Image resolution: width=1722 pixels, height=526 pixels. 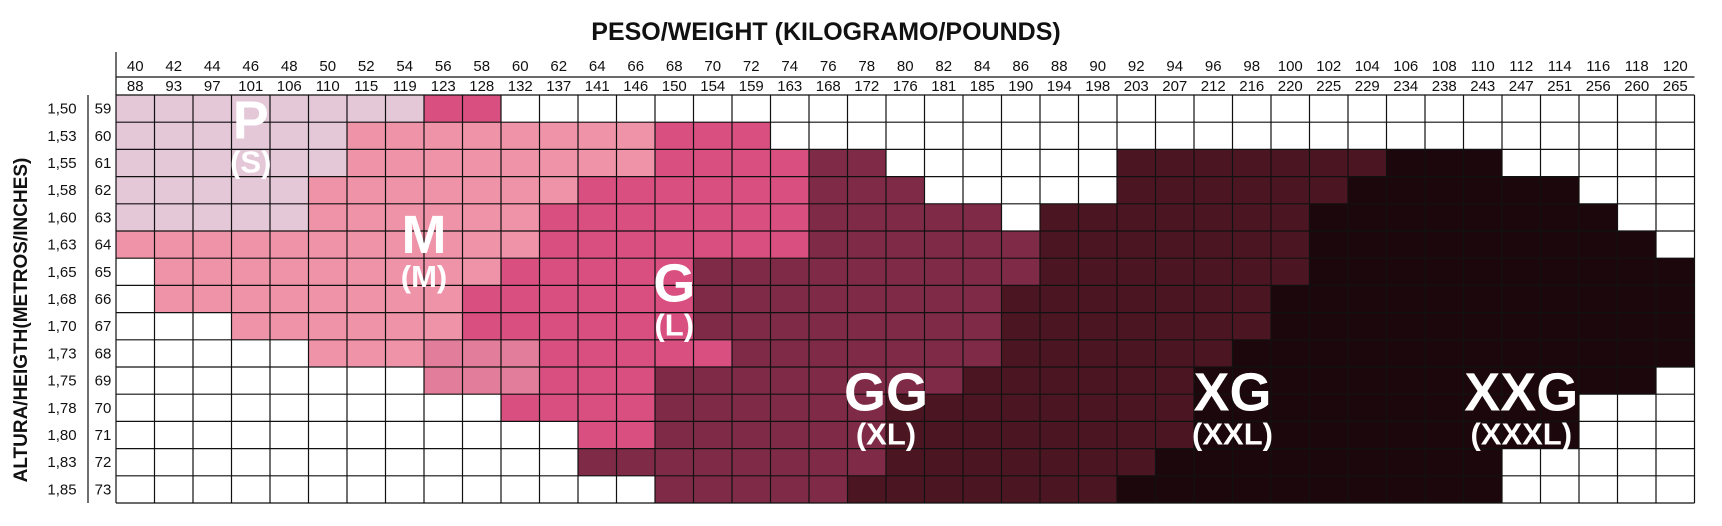 What do you see at coordinates (1521, 86) in the screenshot?
I see `x-tick-lb: 247` at bounding box center [1521, 86].